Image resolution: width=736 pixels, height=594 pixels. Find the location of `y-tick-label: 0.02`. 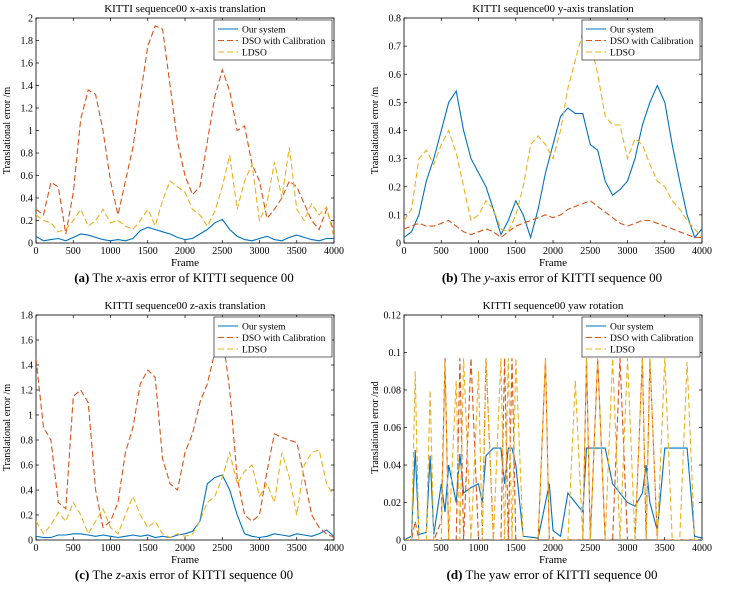

y-tick-label: 0.02 is located at coordinates (393, 503).